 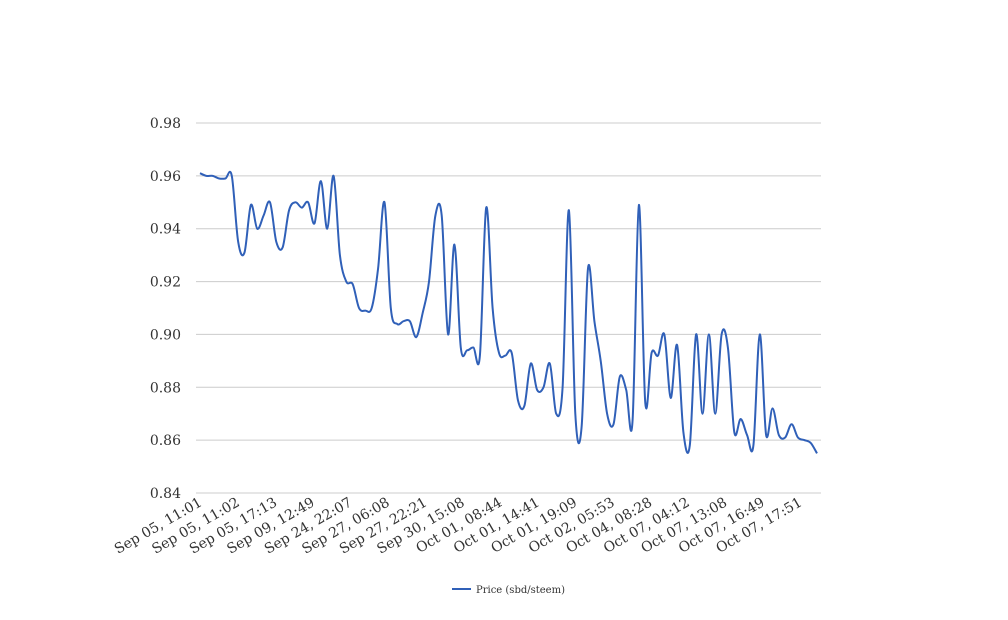 What do you see at coordinates (165, 335) in the screenshot?
I see `y-tick-label: 0.90` at bounding box center [165, 335].